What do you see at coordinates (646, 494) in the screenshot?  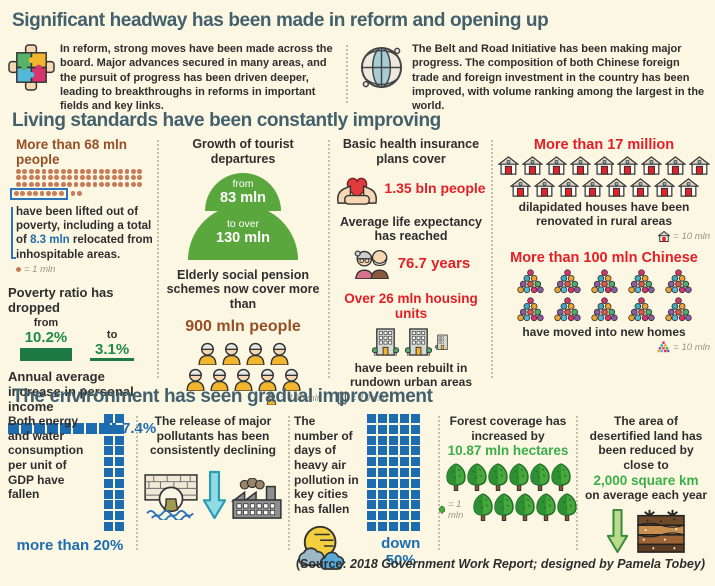 I see `desert-suffix: on average each year` at bounding box center [646, 494].